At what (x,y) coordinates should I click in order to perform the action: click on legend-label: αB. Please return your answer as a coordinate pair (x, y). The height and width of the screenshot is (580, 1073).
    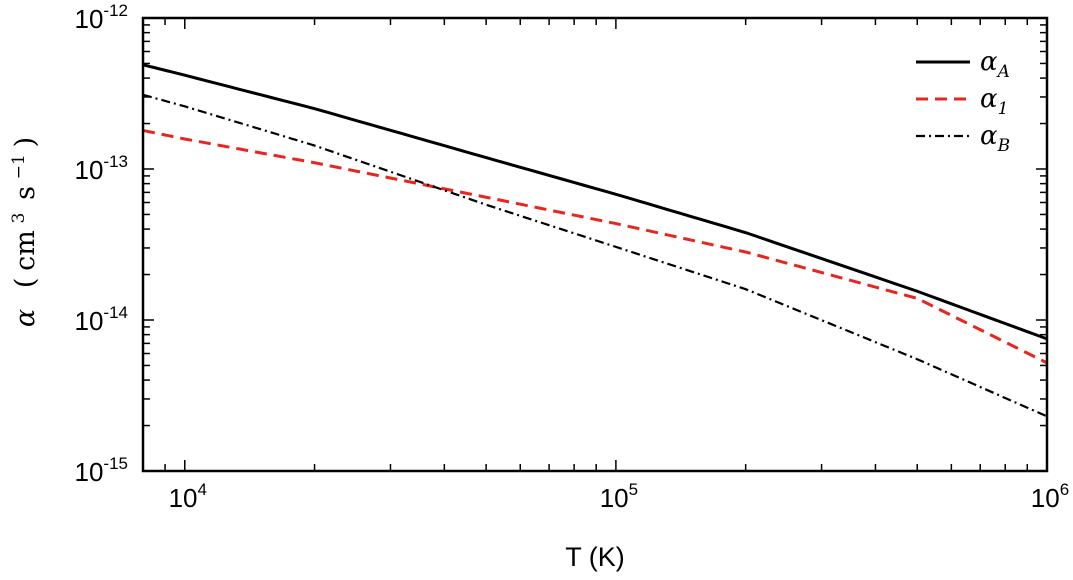
    Looking at the image, I should click on (995, 138).